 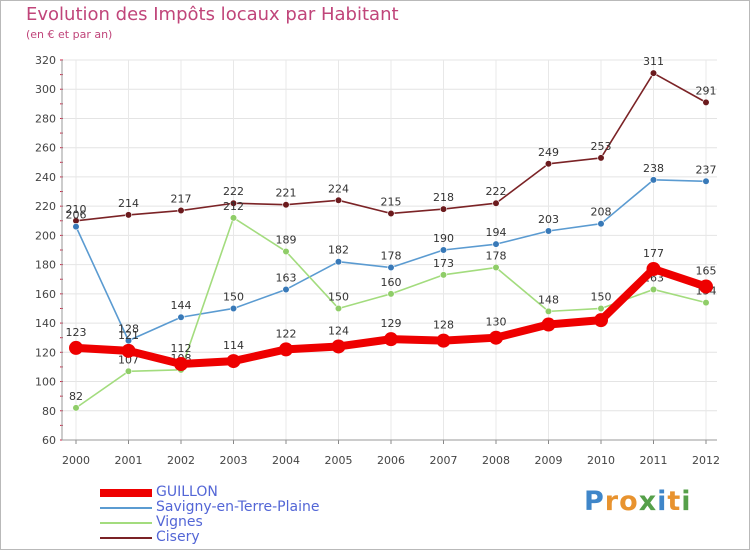 What do you see at coordinates (286, 333) in the screenshot?
I see `data-label-guillon: 122` at bounding box center [286, 333].